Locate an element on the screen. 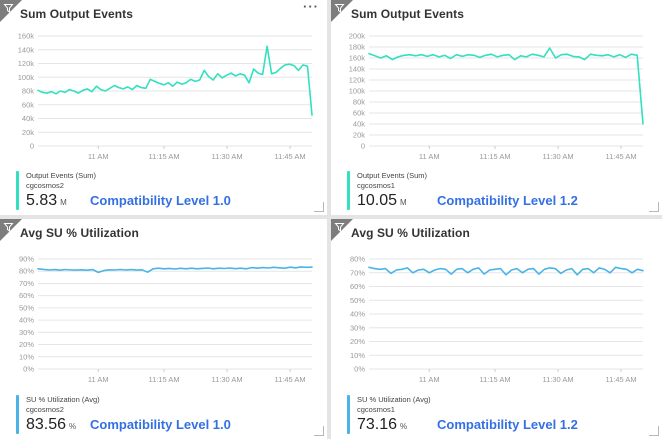 This screenshot has width=662, height=439. legend-value: 5.83 is located at coordinates (42, 200).